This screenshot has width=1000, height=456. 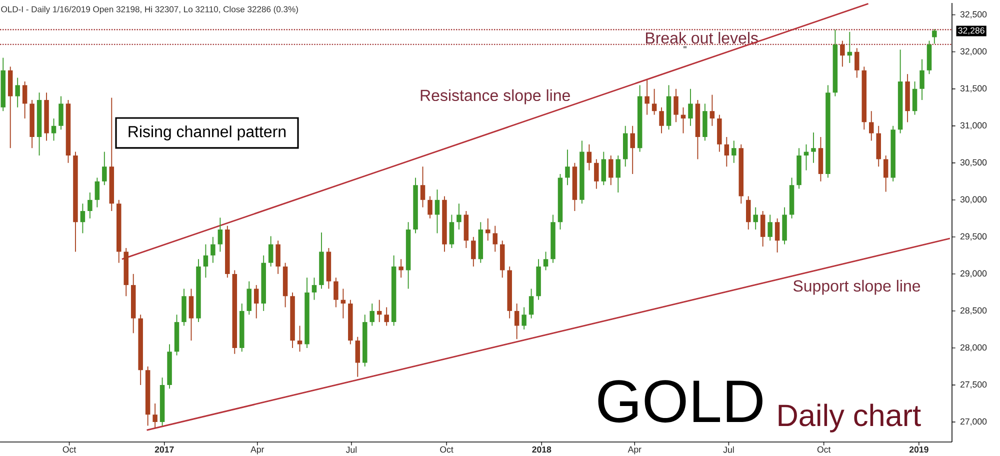 What do you see at coordinates (164, 449) in the screenshot?
I see `x-tick-label: 2017` at bounding box center [164, 449].